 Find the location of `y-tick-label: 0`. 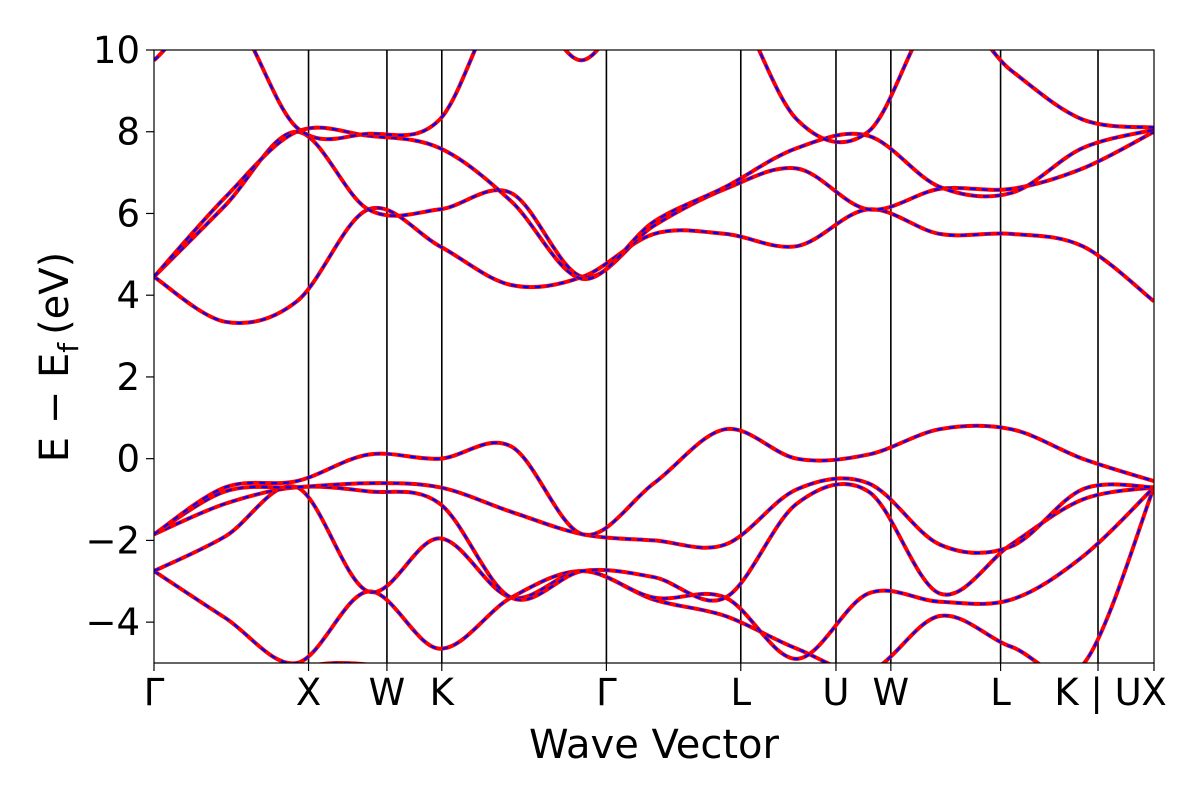

y-tick-label: 0 is located at coordinates (128, 459).